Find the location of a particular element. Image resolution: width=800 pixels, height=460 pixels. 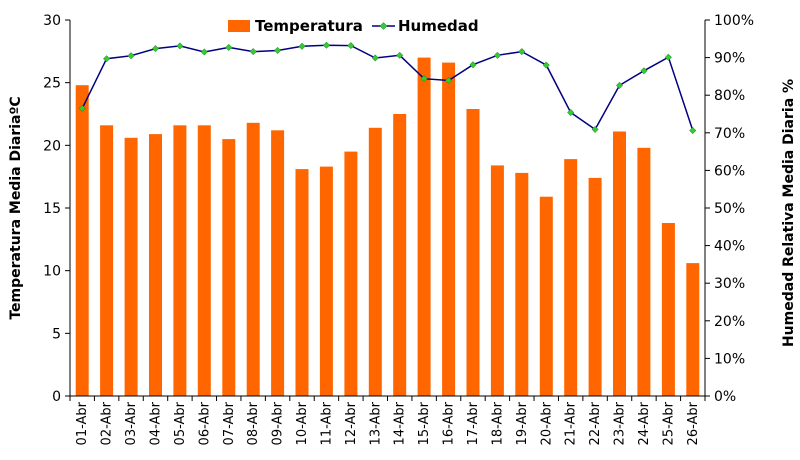

right-tick-label: 30% is located at coordinates (729, 284).